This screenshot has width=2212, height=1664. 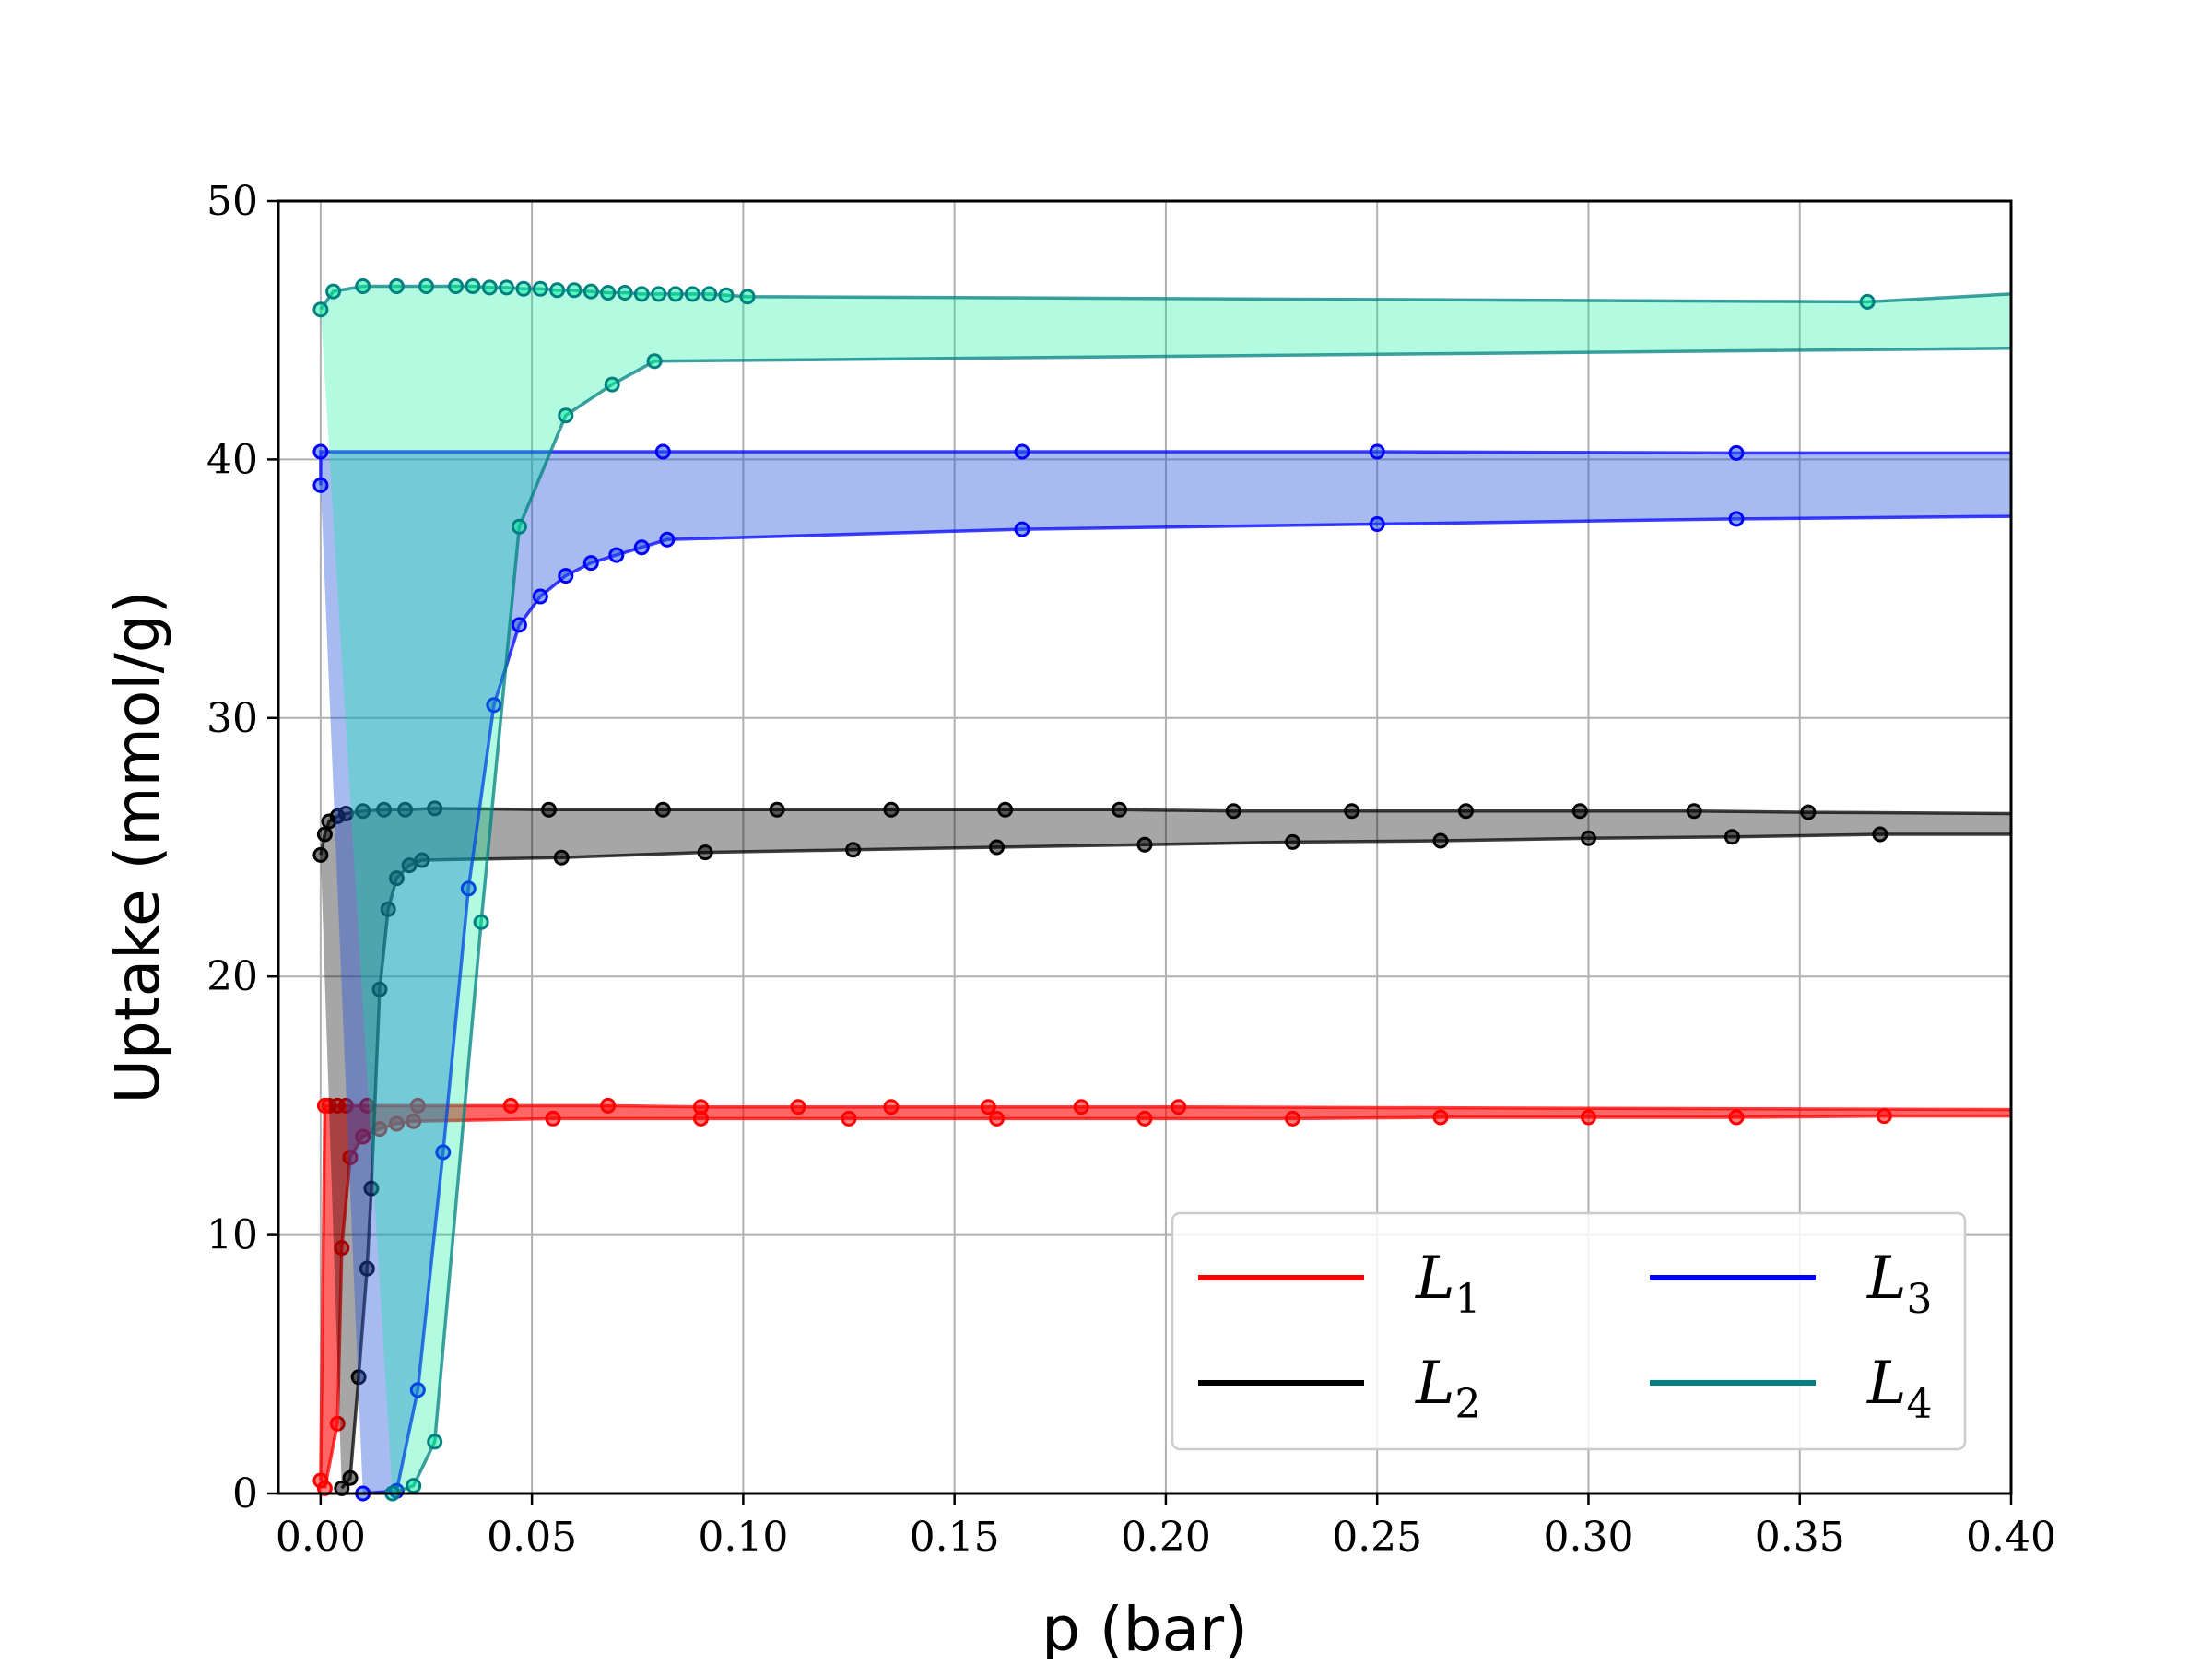 I want to click on y-tick-label: 0, so click(x=245, y=1493).